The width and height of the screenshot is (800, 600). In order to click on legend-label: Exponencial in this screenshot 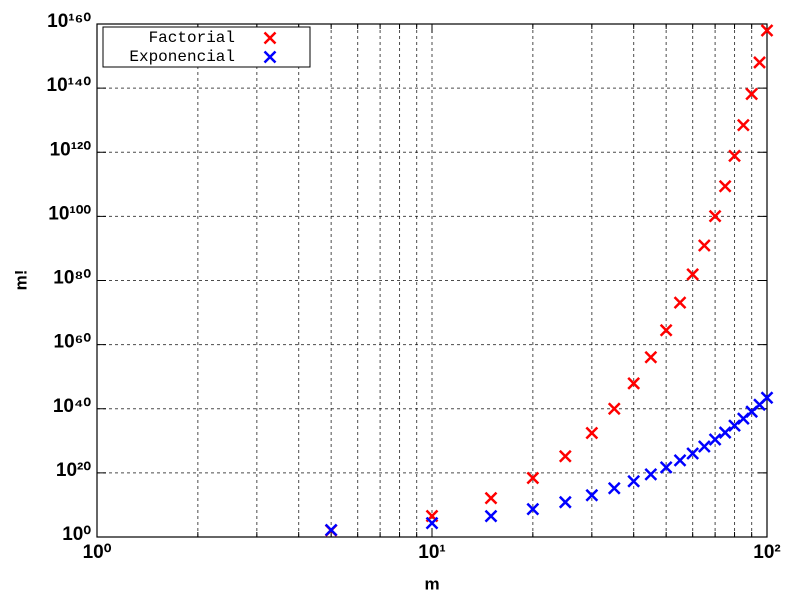, I will do `click(182, 57)`.